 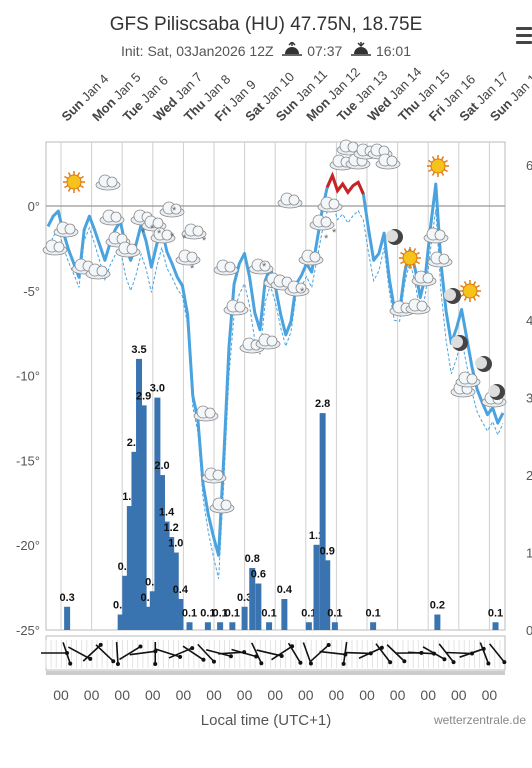 I want to click on precip-value-label: 1.0, so click(x=175, y=544).